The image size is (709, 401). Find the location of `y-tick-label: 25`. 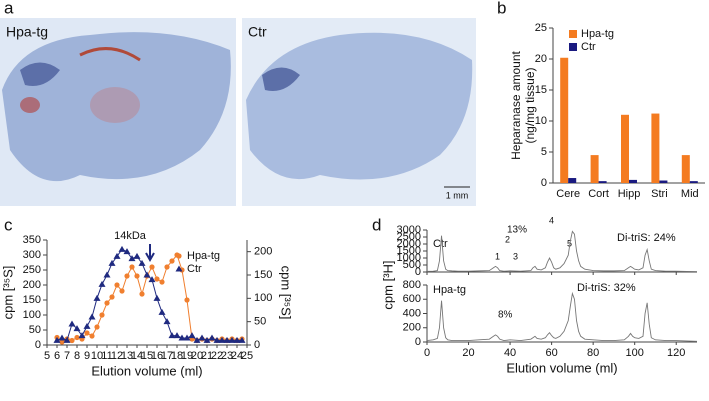

y-tick-label: 25 is located at coordinates (541, 28).